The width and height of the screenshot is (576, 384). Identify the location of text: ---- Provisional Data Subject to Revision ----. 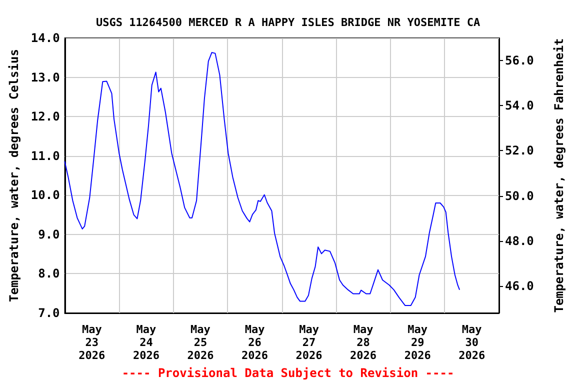
(288, 373).